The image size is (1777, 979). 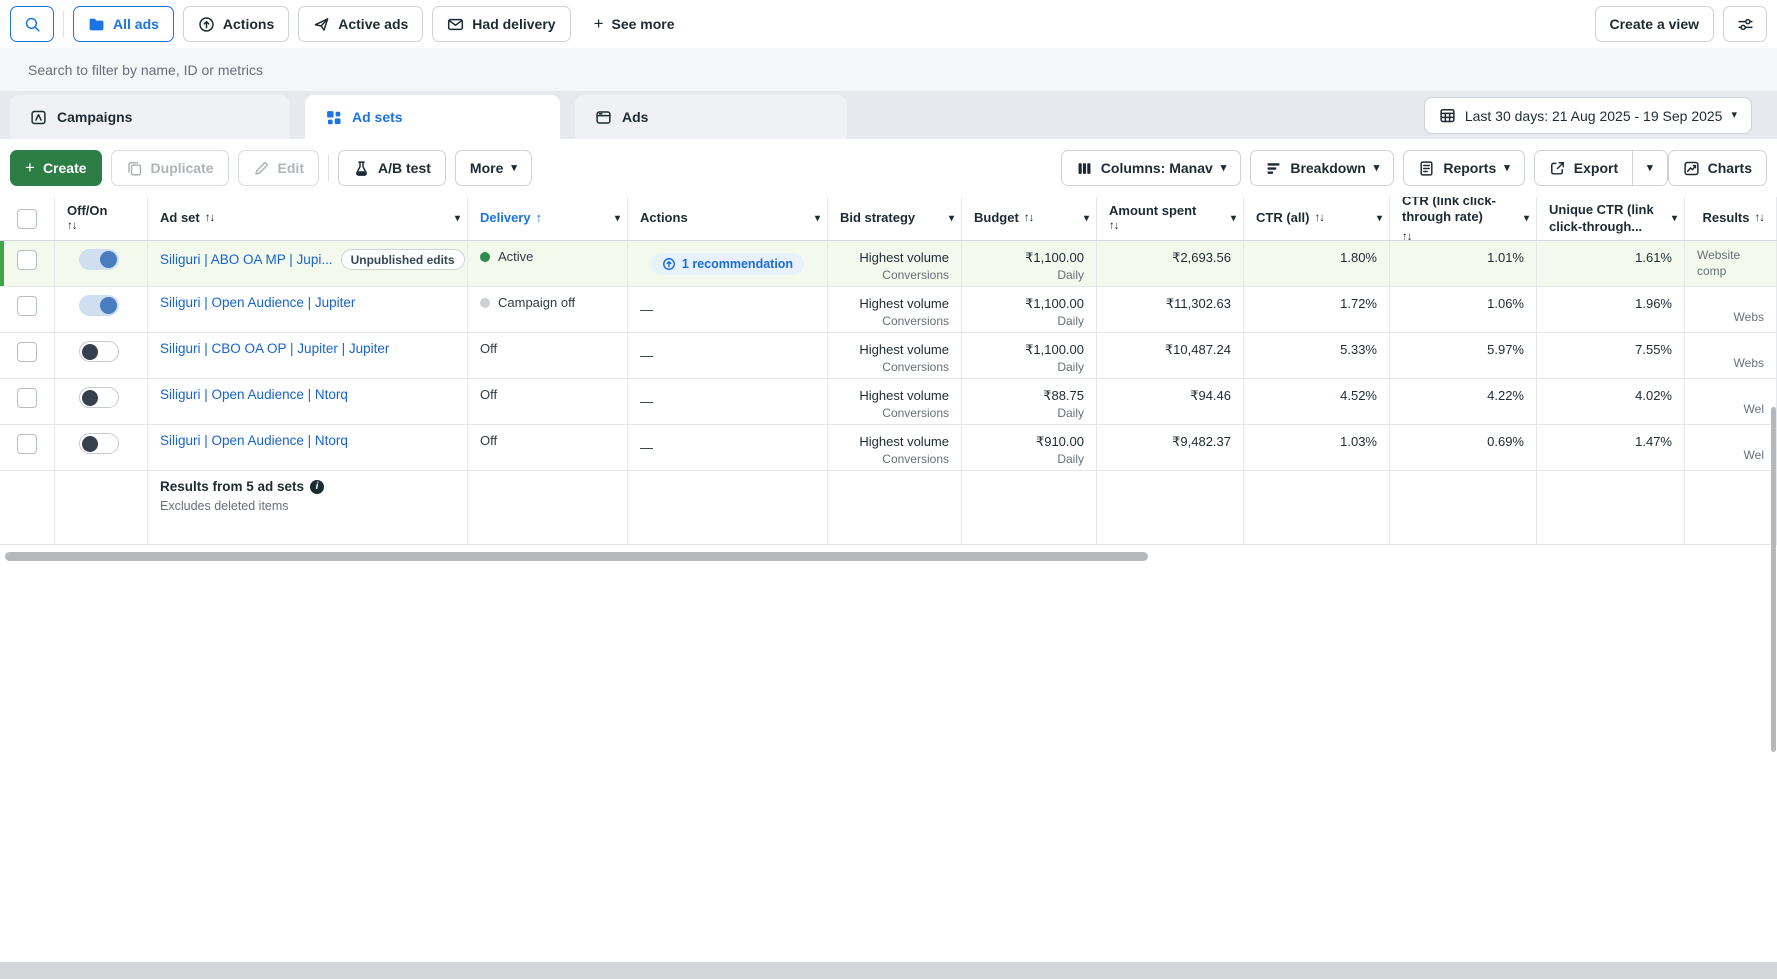 I want to click on create-view-button: Create a view, so click(x=1654, y=24).